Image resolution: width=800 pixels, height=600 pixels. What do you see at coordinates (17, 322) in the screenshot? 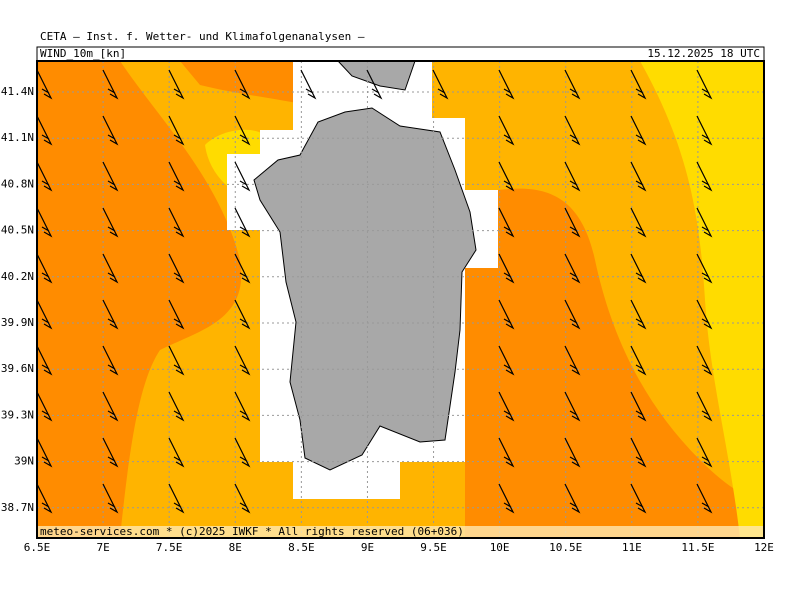
I see `lat-label: 39.9N` at bounding box center [17, 322].